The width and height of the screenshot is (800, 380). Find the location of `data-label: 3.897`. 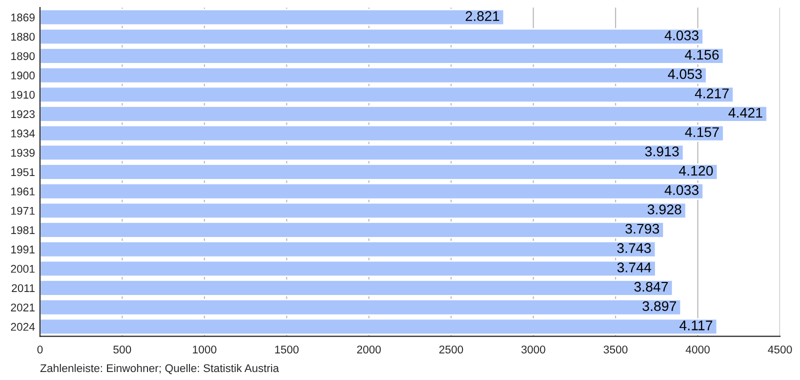

data-label: 3.897 is located at coordinates (659, 306).